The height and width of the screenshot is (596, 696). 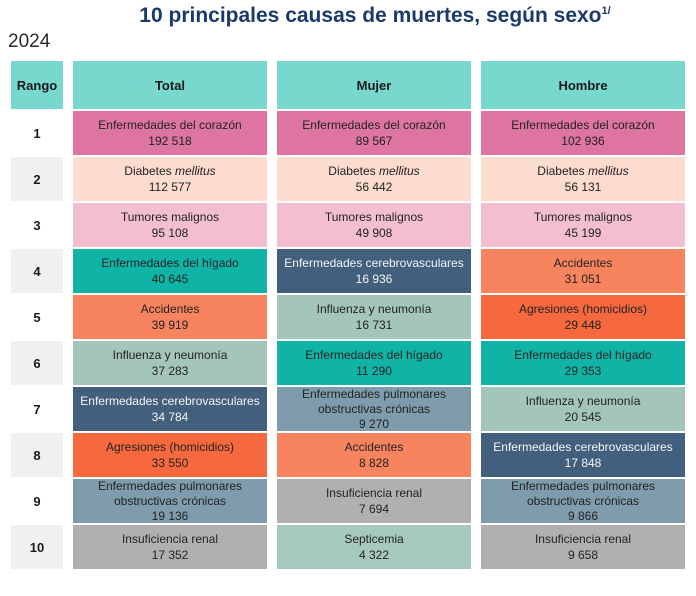 I want to click on cause-cell-hombre: Tumores malignos 45 199, so click(x=583, y=225).